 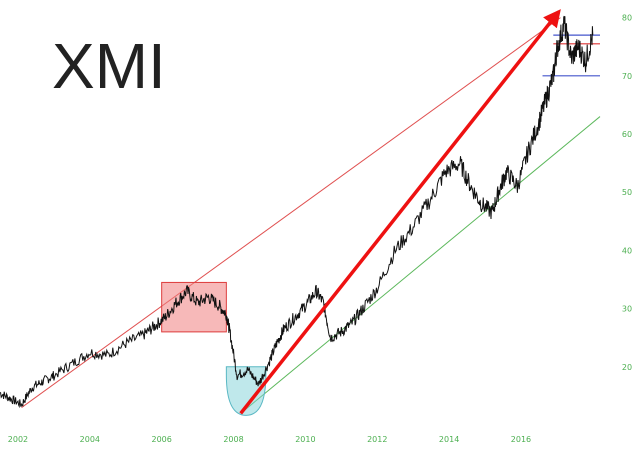 I want to click on x-tick-label-2002: 2002, so click(x=18, y=439).